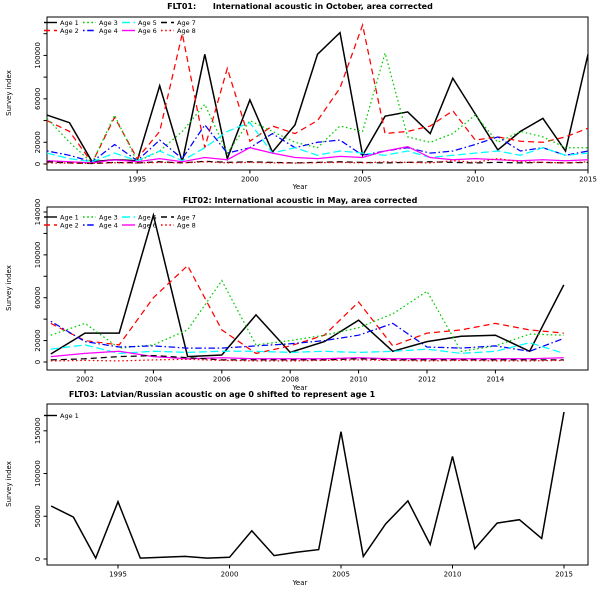 This screenshot has height=600, width=600. Describe the element at coordinates (300, 388) in the screenshot. I see `chart2-x-axis-label: Year` at that location.